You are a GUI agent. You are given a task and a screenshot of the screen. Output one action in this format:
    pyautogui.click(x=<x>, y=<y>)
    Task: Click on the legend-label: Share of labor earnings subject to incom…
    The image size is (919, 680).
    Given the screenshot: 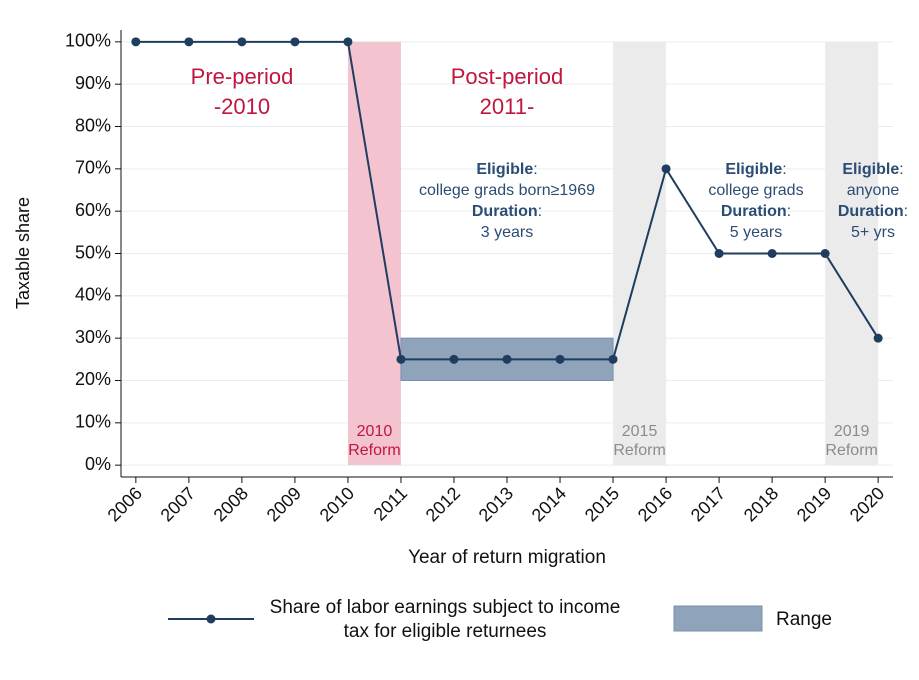 What is the action you would take?
    pyautogui.click(x=445, y=619)
    